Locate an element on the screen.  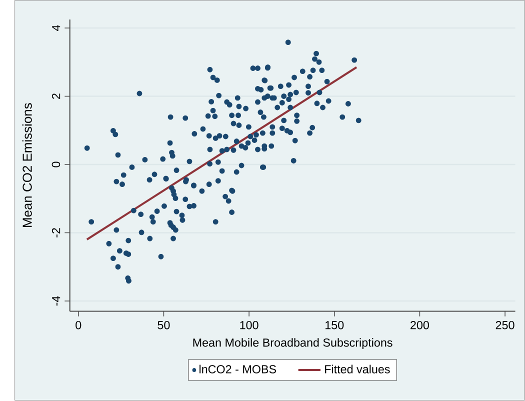
x-tick-label: 0 is located at coordinates (79, 325).